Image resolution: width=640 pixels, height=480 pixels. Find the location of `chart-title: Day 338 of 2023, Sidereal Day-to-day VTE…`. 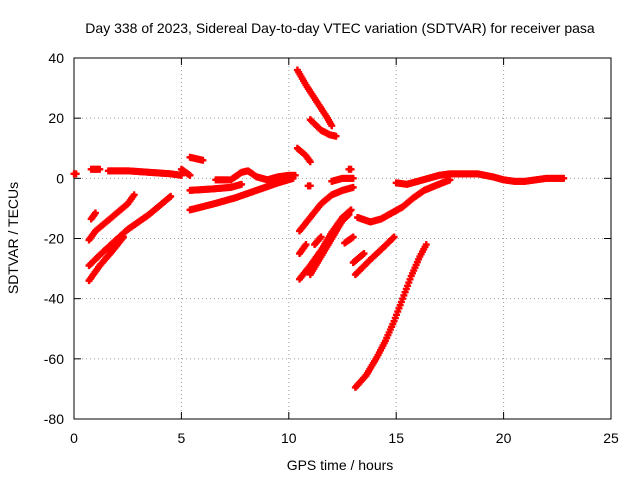

chart-title: Day 338 of 2023, Sidereal Day-to-day VTE… is located at coordinates (340, 28).